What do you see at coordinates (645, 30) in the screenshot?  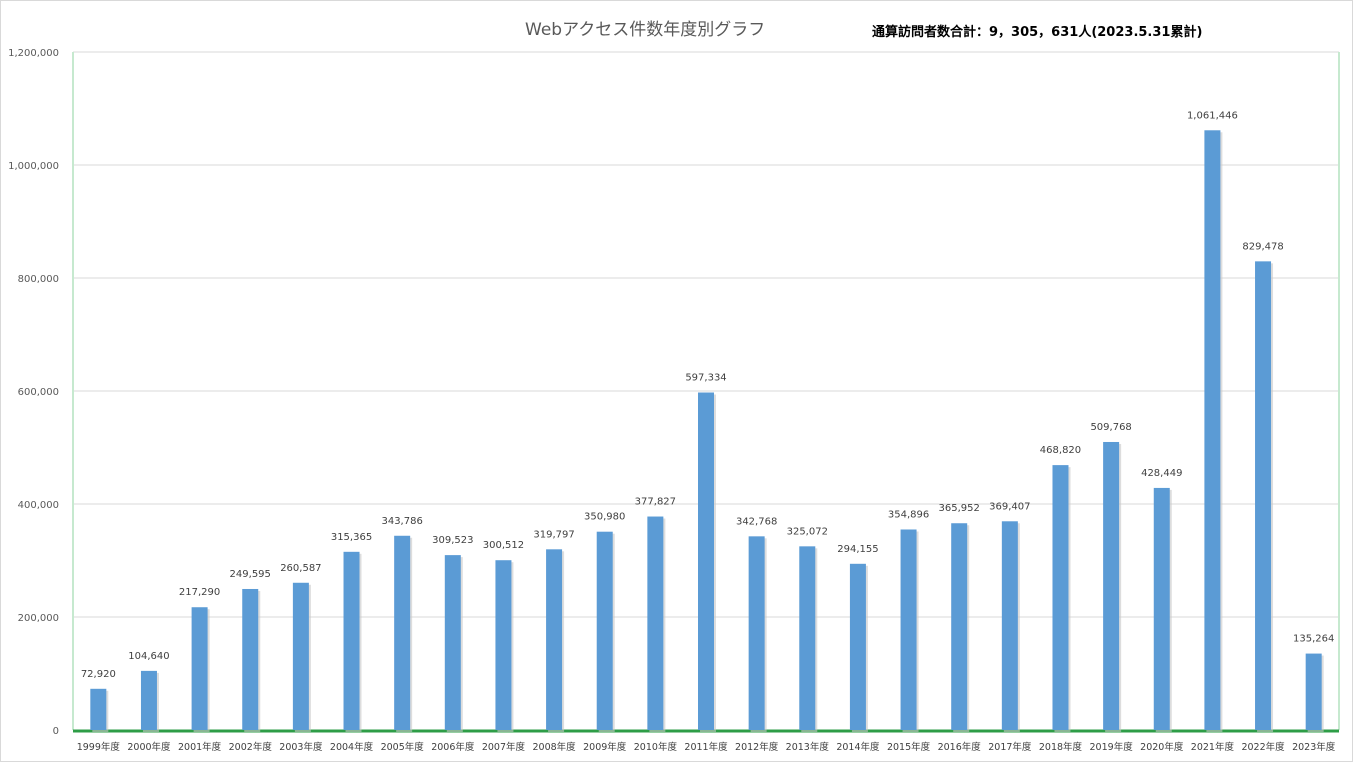 I see `chart-title: Webアクセス件数年度別グラフ` at bounding box center [645, 30].